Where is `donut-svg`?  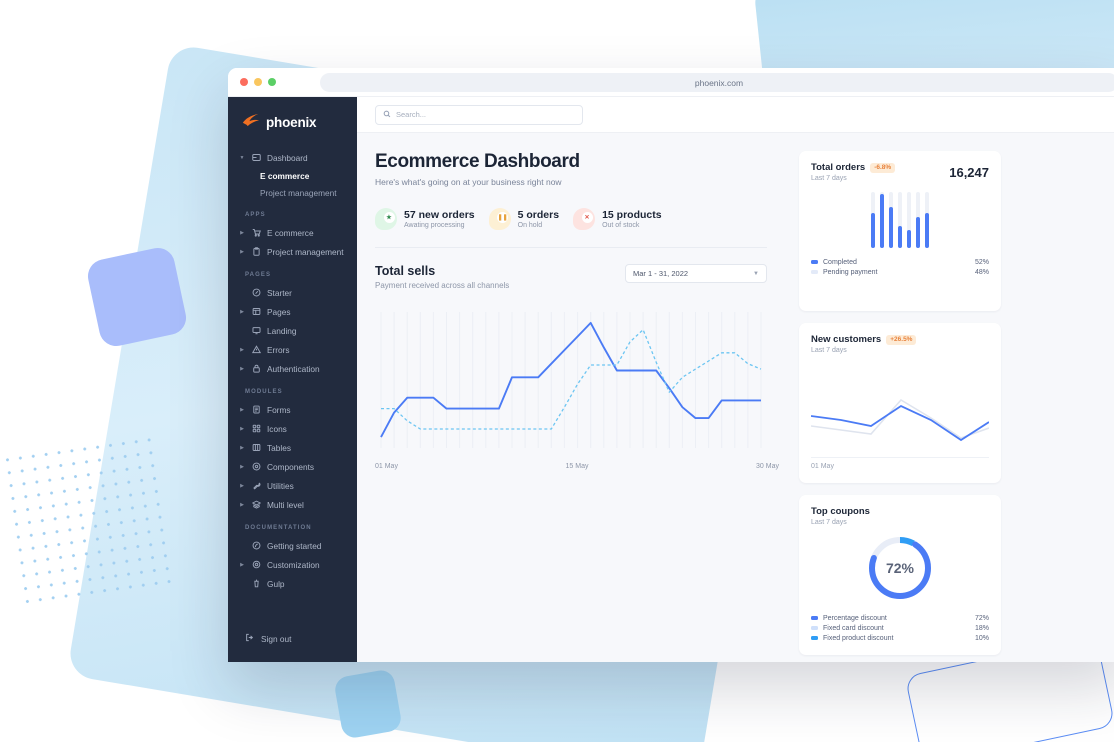
donut-svg is located at coordinates (900, 568).